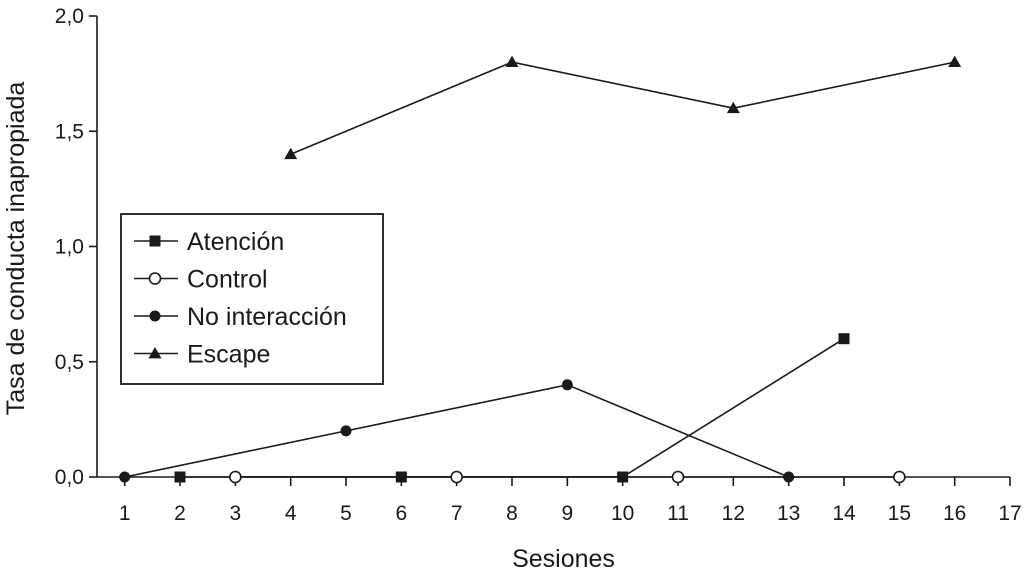  Describe the element at coordinates (954, 513) in the screenshot. I see `x-tick-label: 16` at that location.